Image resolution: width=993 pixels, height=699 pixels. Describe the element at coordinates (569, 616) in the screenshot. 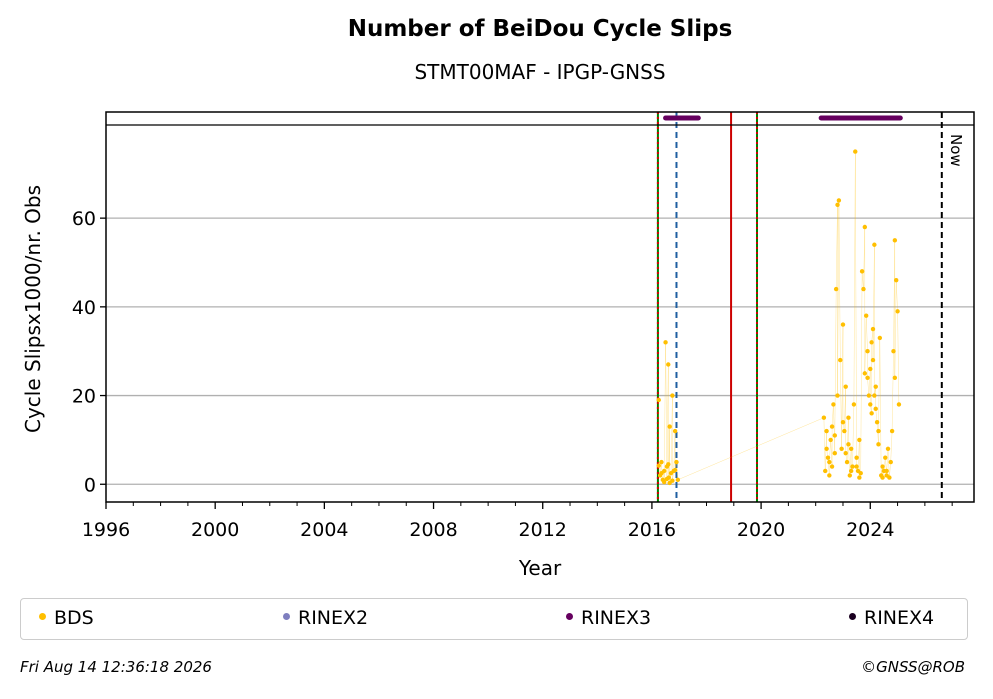

I see `legend-marker-rinex3` at that location.